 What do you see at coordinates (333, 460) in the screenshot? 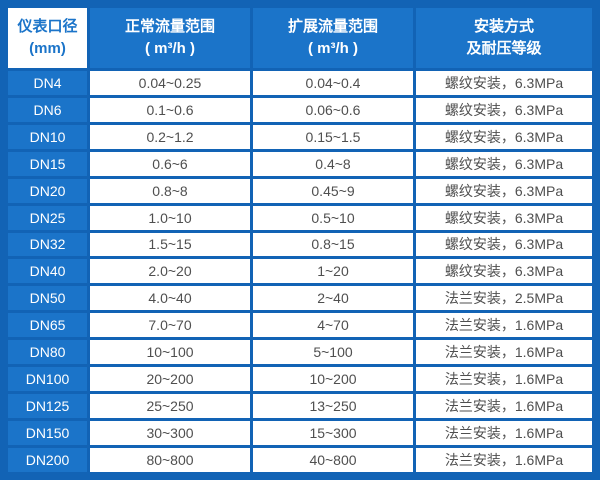
I see `extended-range-cell: 40~800` at bounding box center [333, 460].